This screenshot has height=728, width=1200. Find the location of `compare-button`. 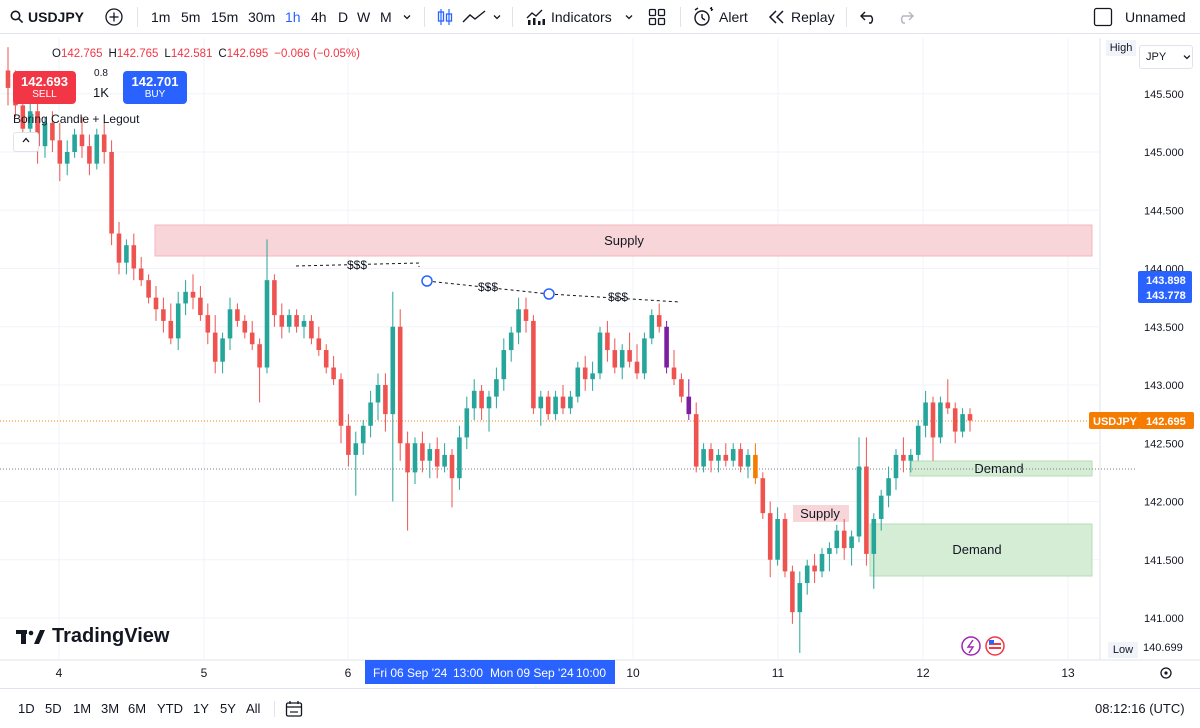

compare-button is located at coordinates (114, 17).